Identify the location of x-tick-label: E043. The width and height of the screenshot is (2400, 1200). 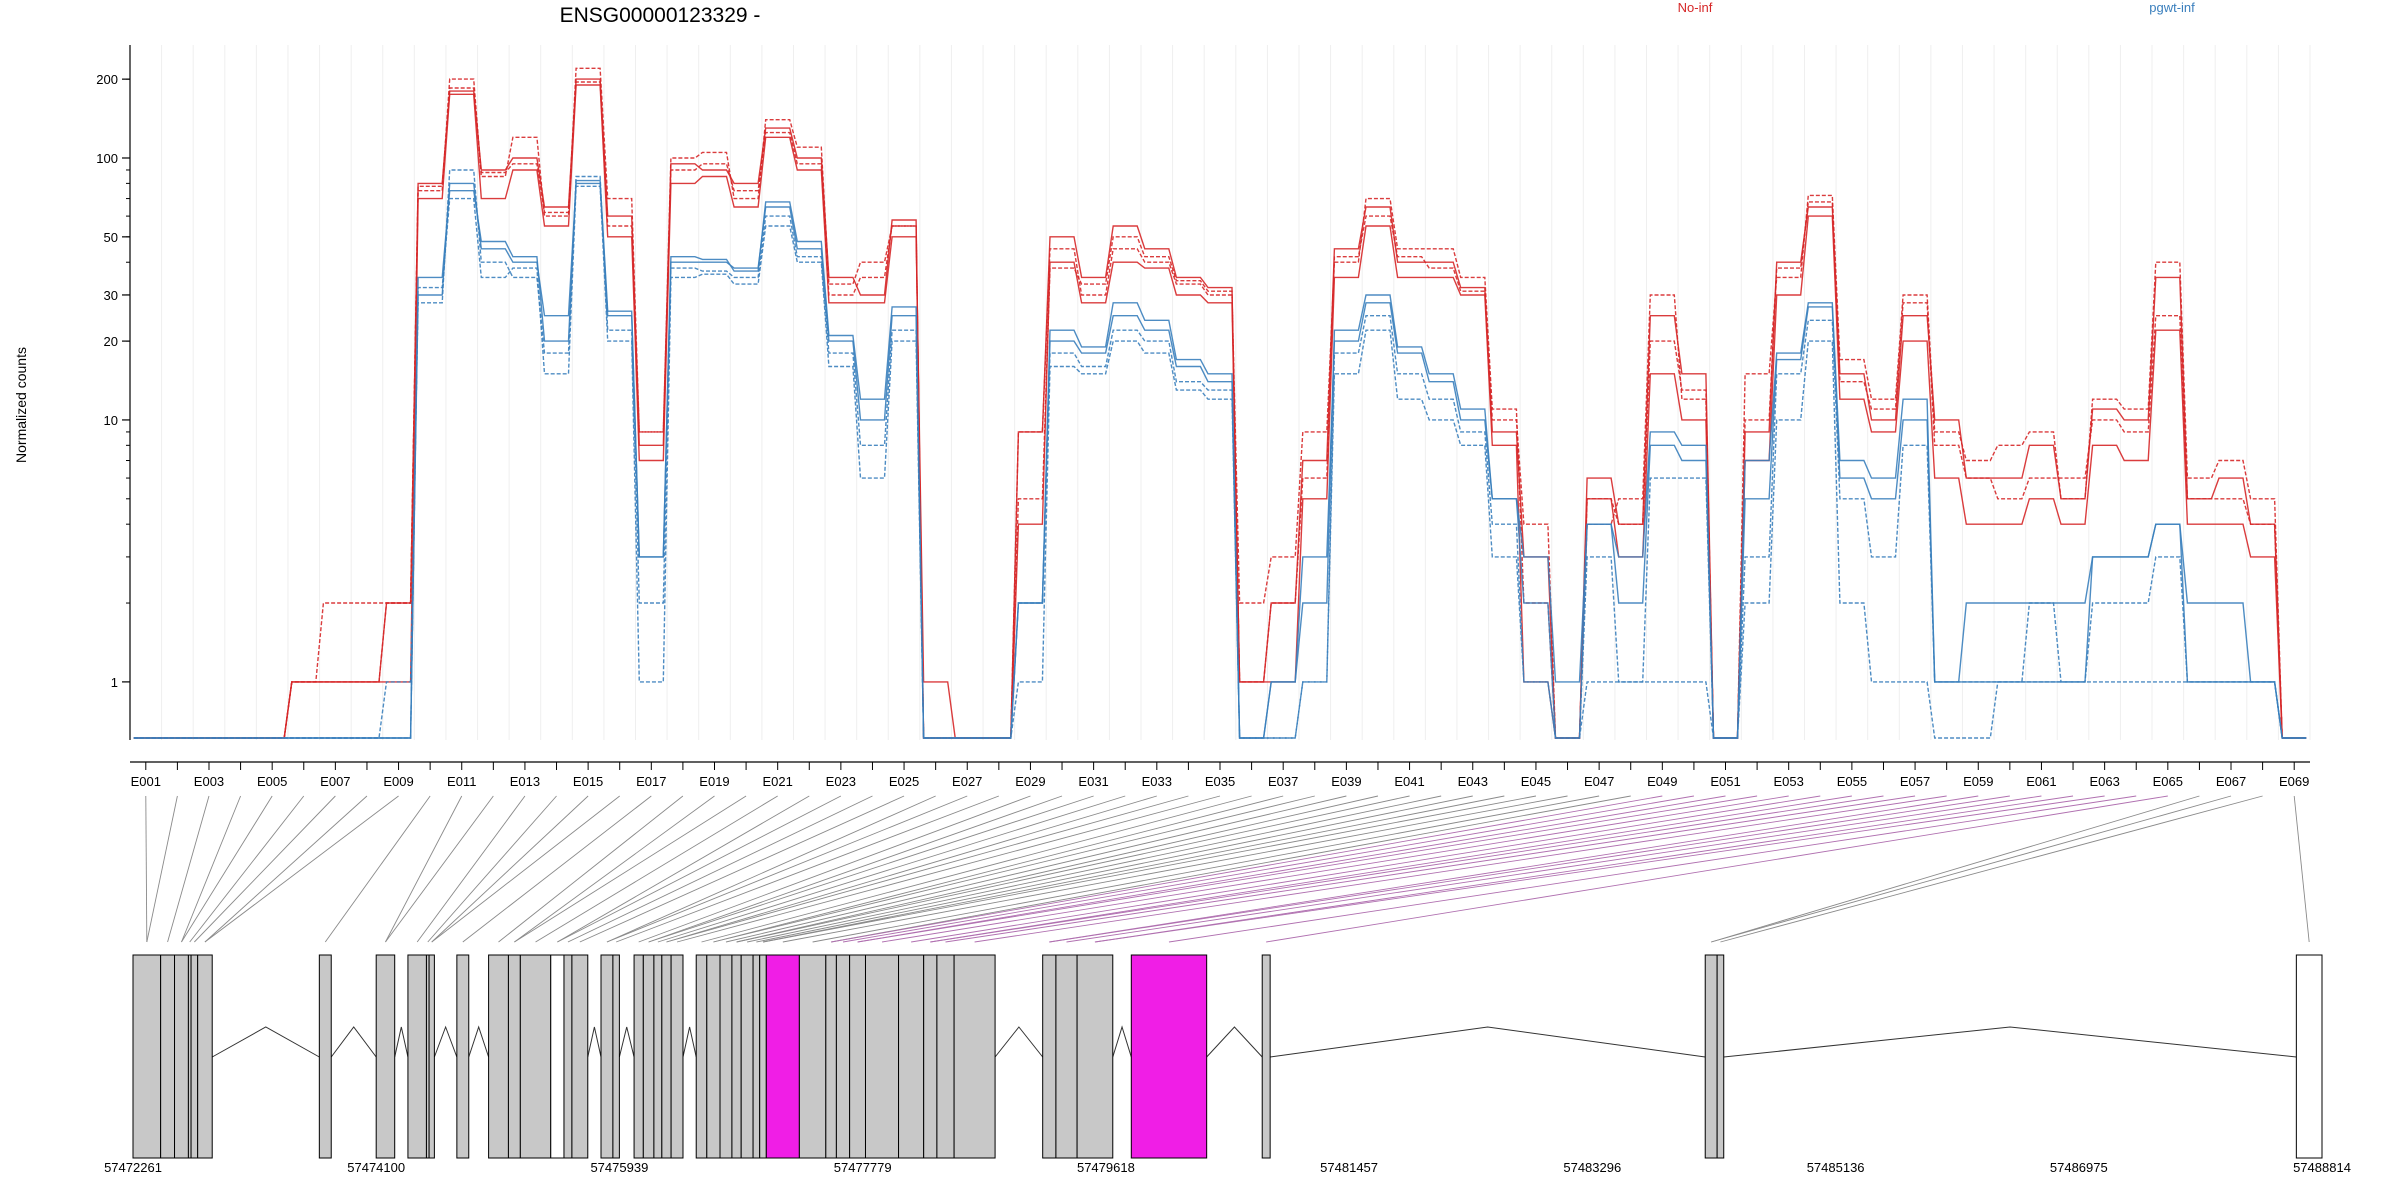
(1473, 781).